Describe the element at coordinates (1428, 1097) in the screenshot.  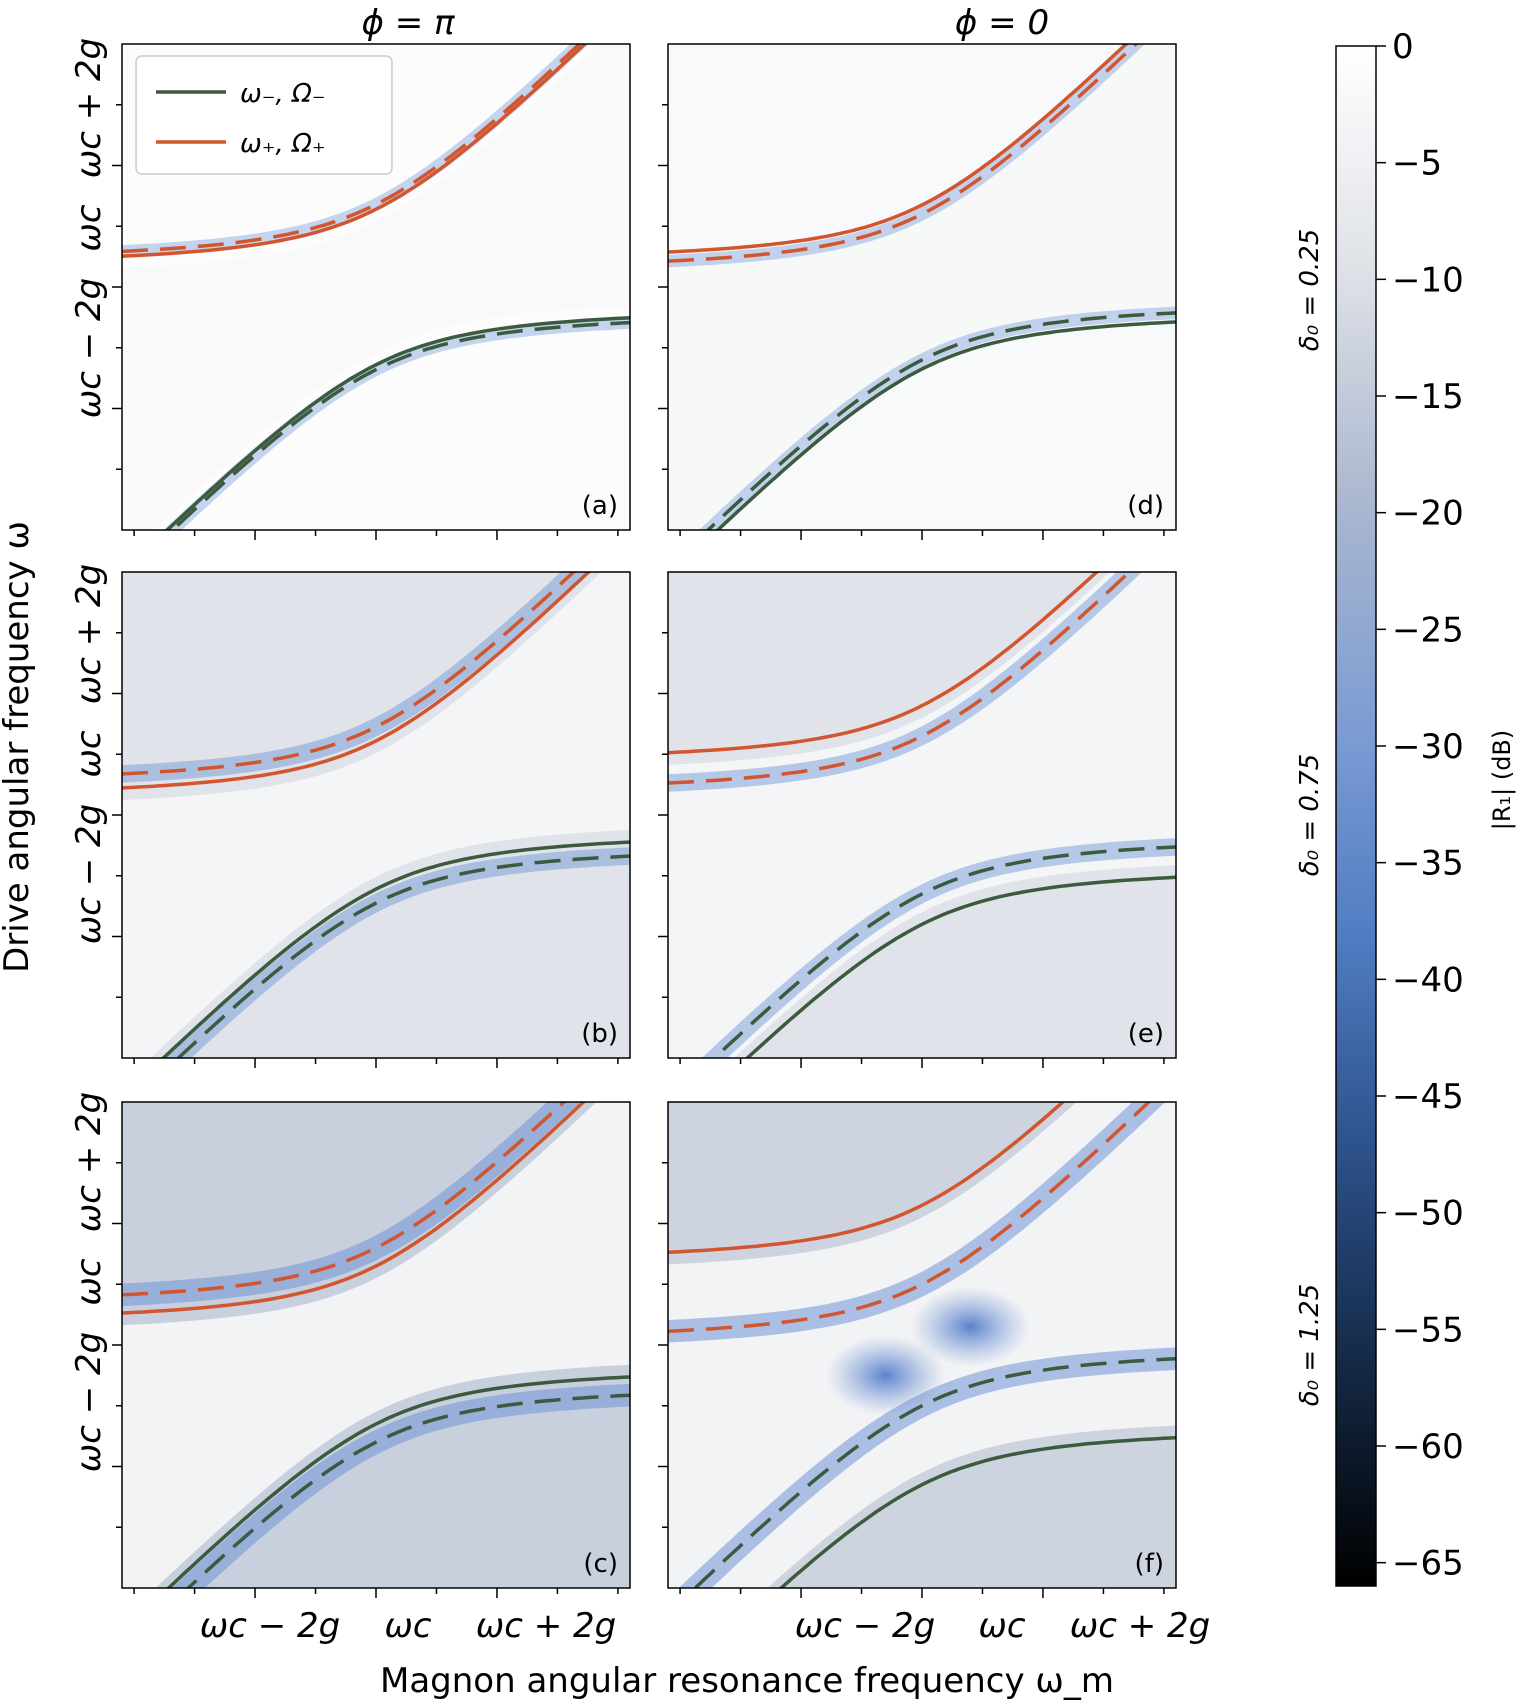
I see `colorbar-tick-label: −45` at that location.